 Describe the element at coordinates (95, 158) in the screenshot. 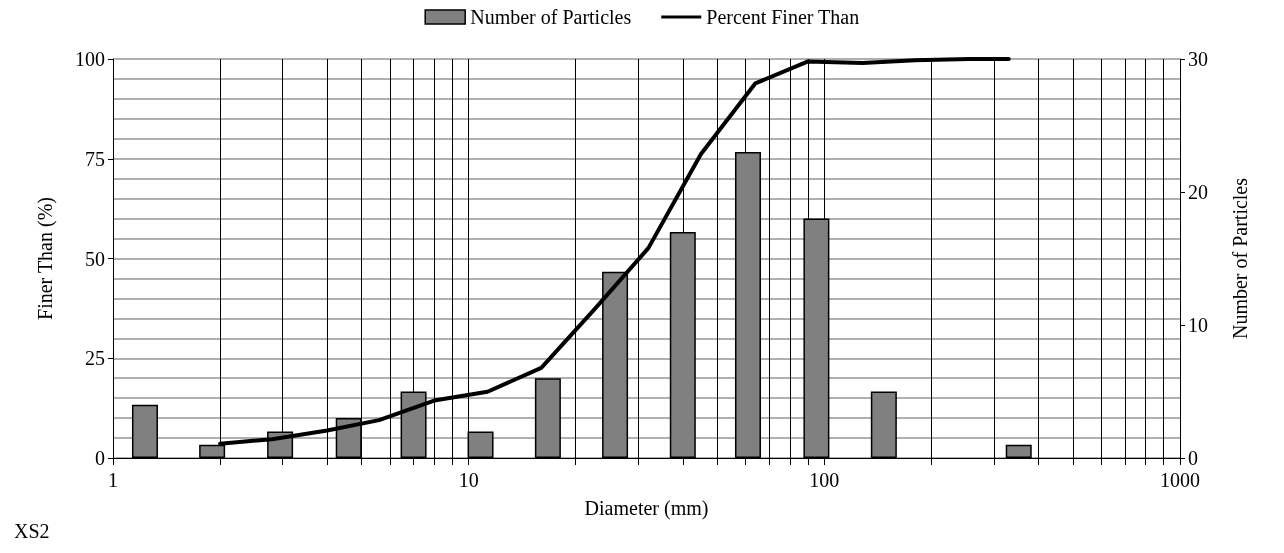

I see `y-tick-label: 75` at that location.